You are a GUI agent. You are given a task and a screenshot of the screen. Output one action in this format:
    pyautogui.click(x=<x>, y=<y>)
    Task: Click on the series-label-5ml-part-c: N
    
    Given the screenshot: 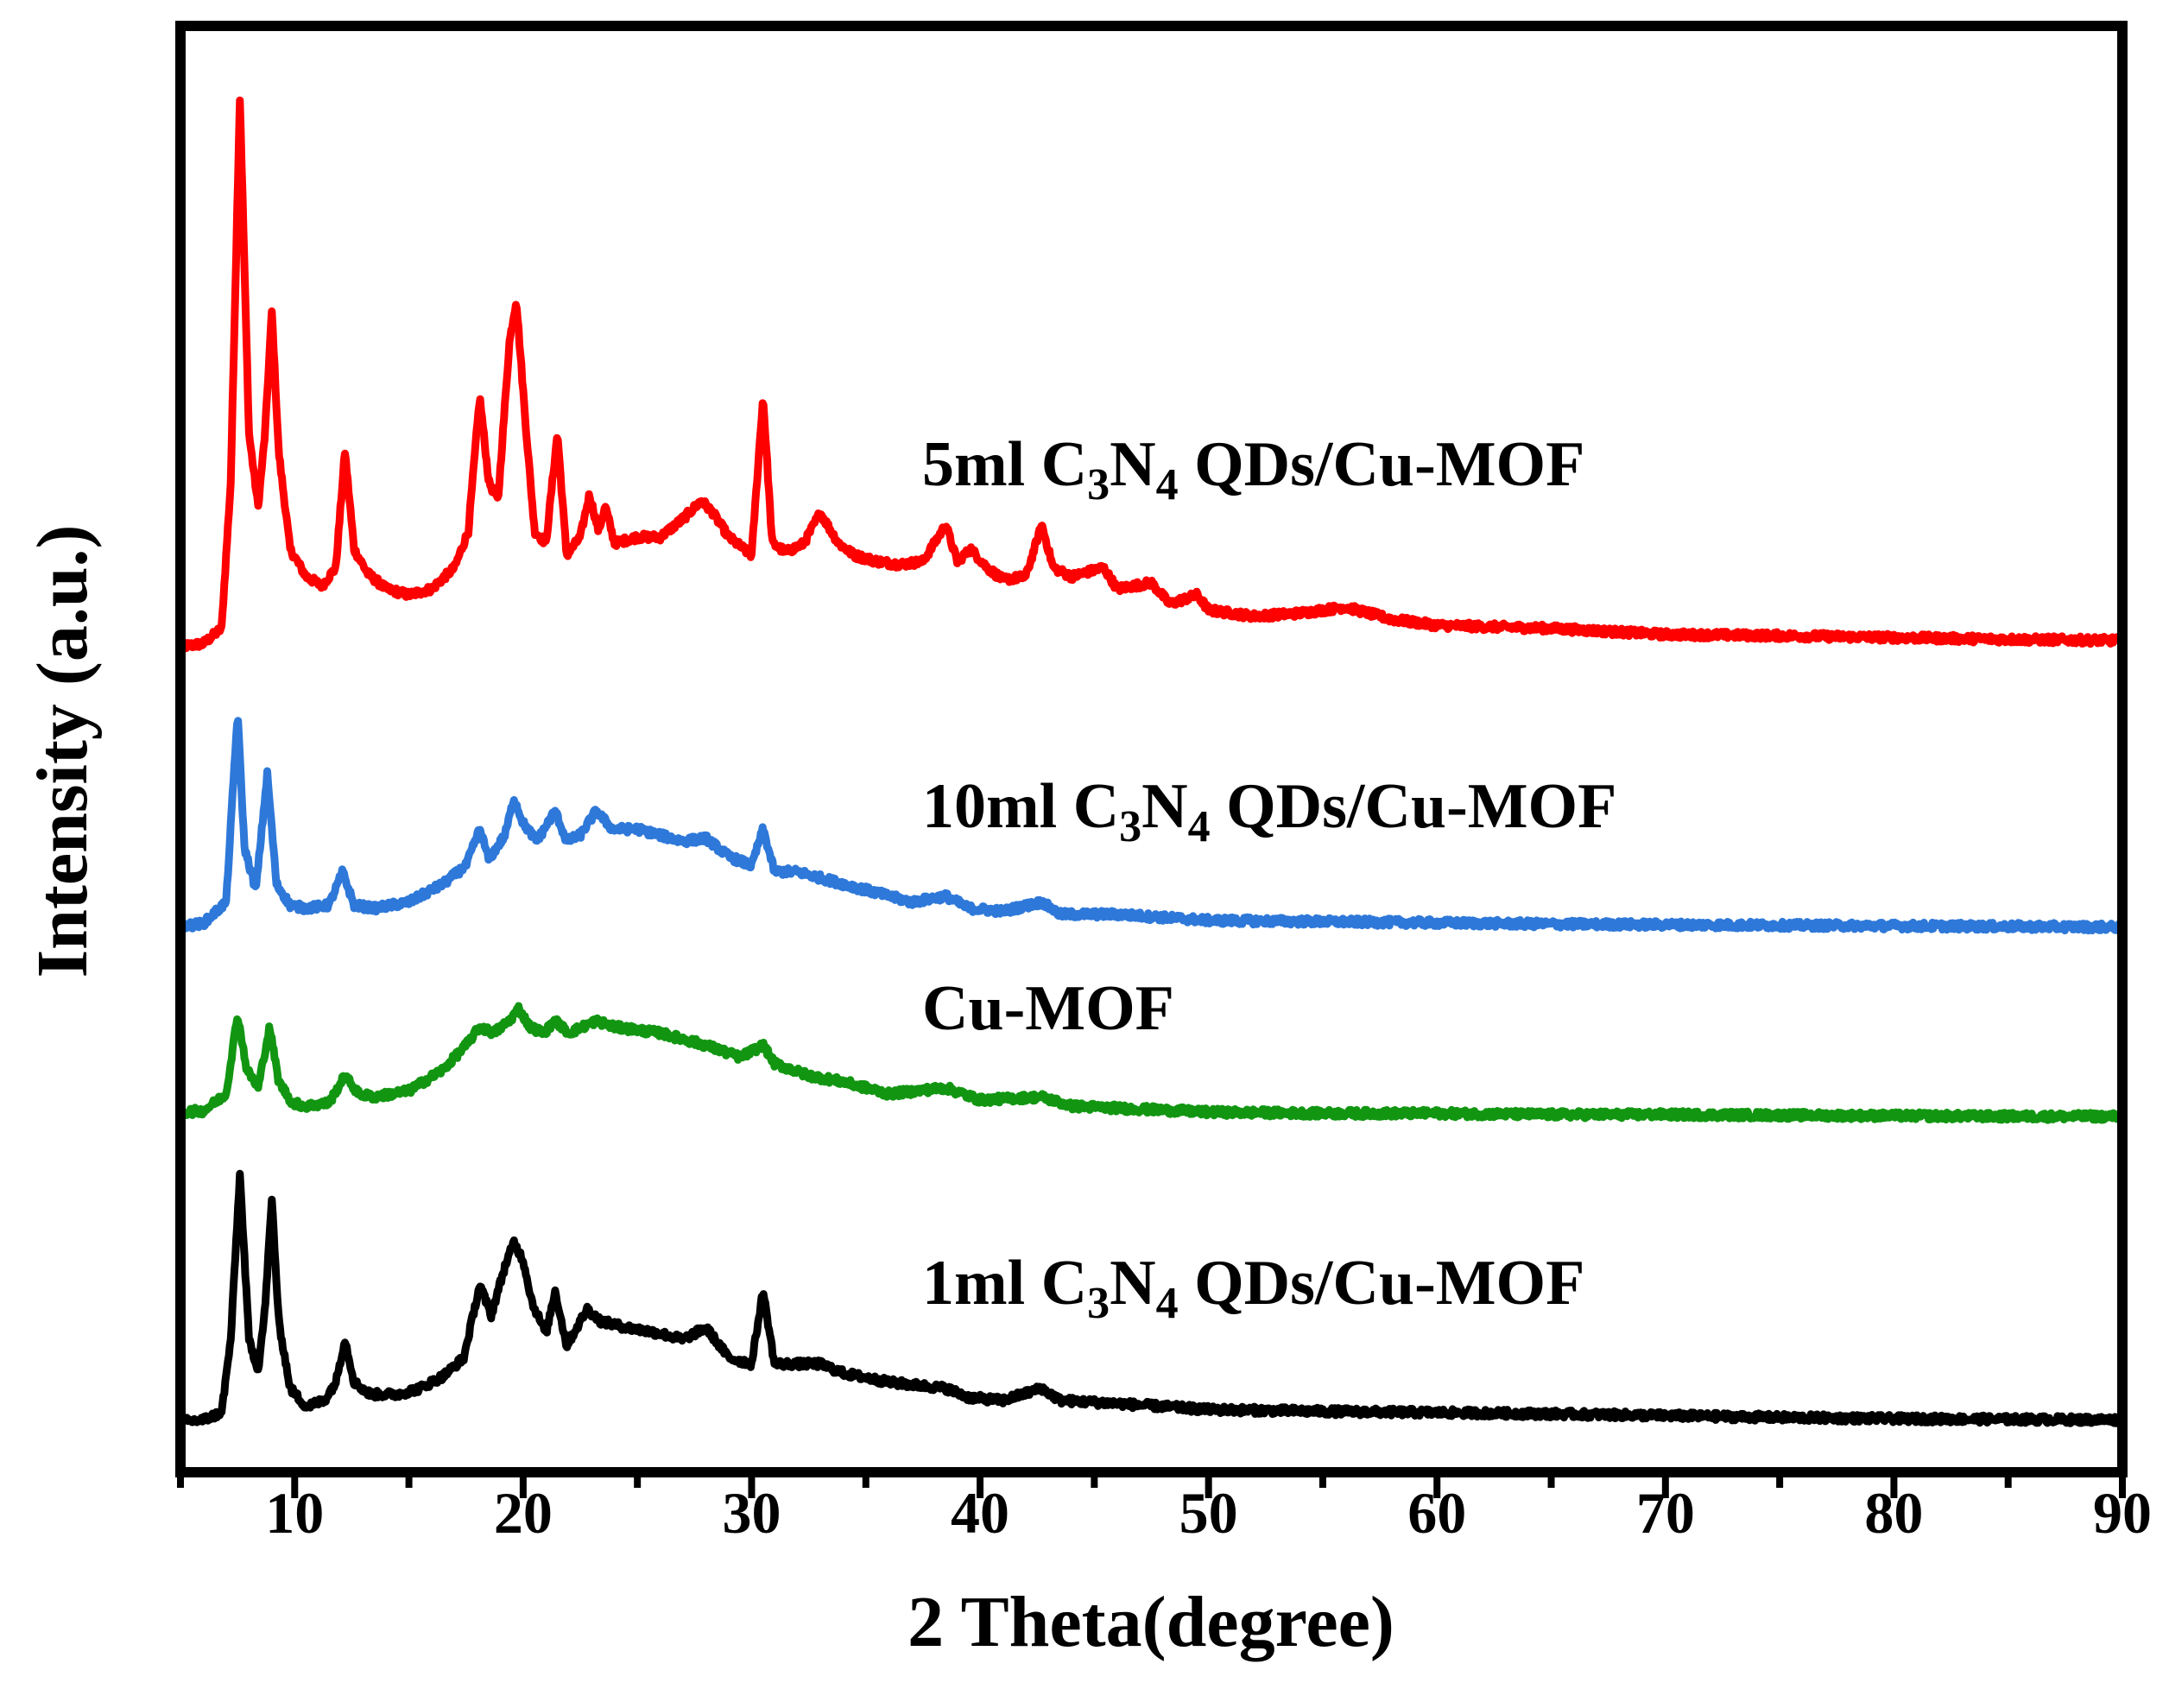 What is the action you would take?
    pyautogui.click(x=1132, y=464)
    